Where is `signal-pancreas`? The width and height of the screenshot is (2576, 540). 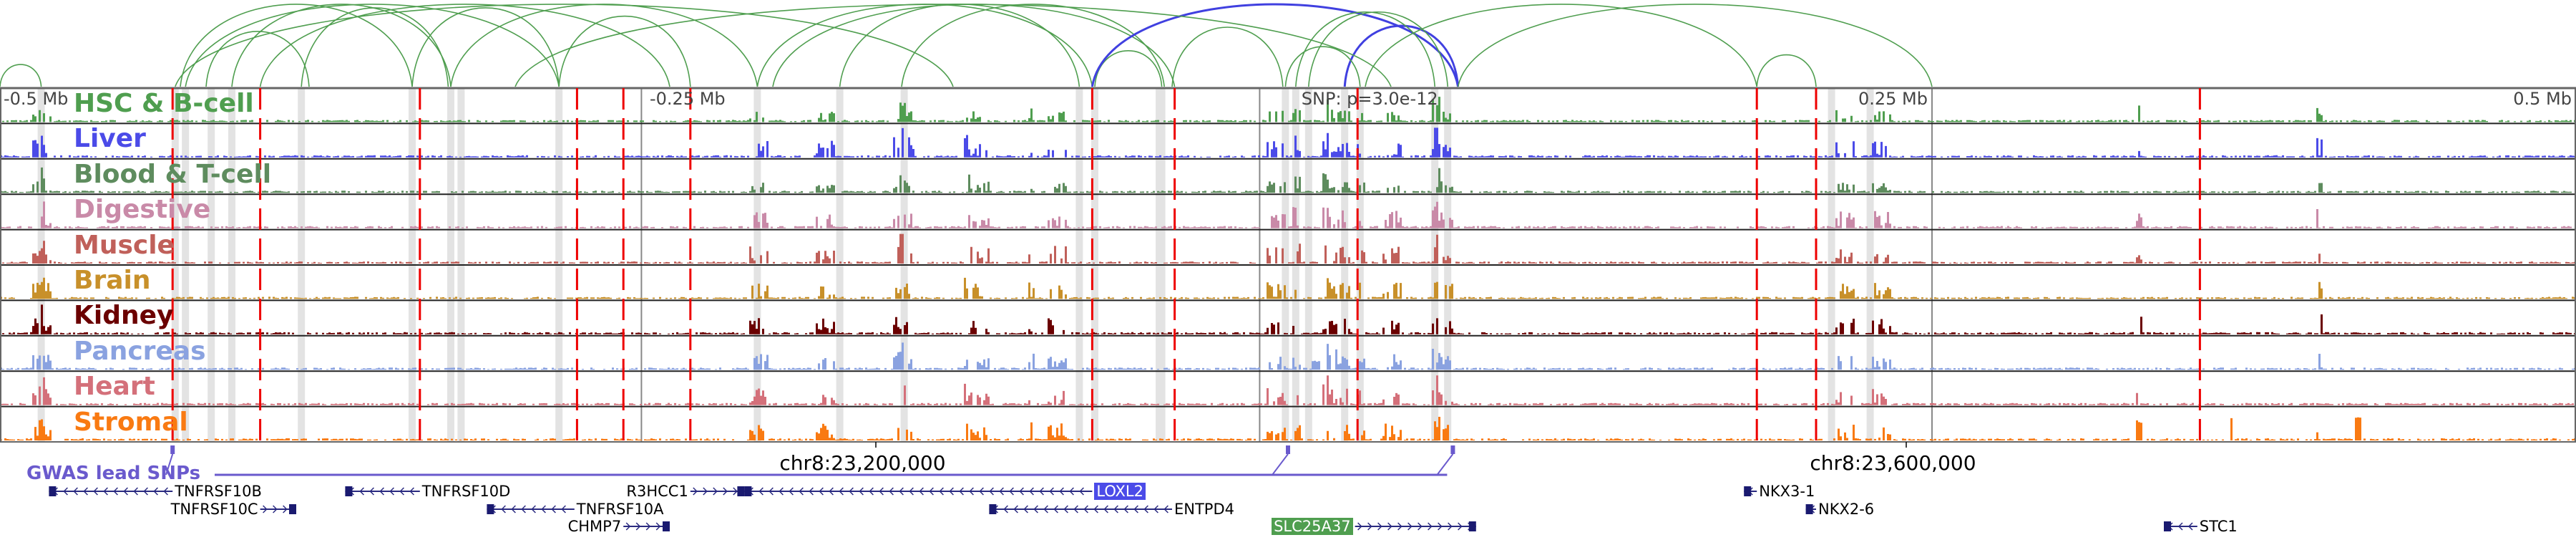
signal-pancreas is located at coordinates (1288, 356).